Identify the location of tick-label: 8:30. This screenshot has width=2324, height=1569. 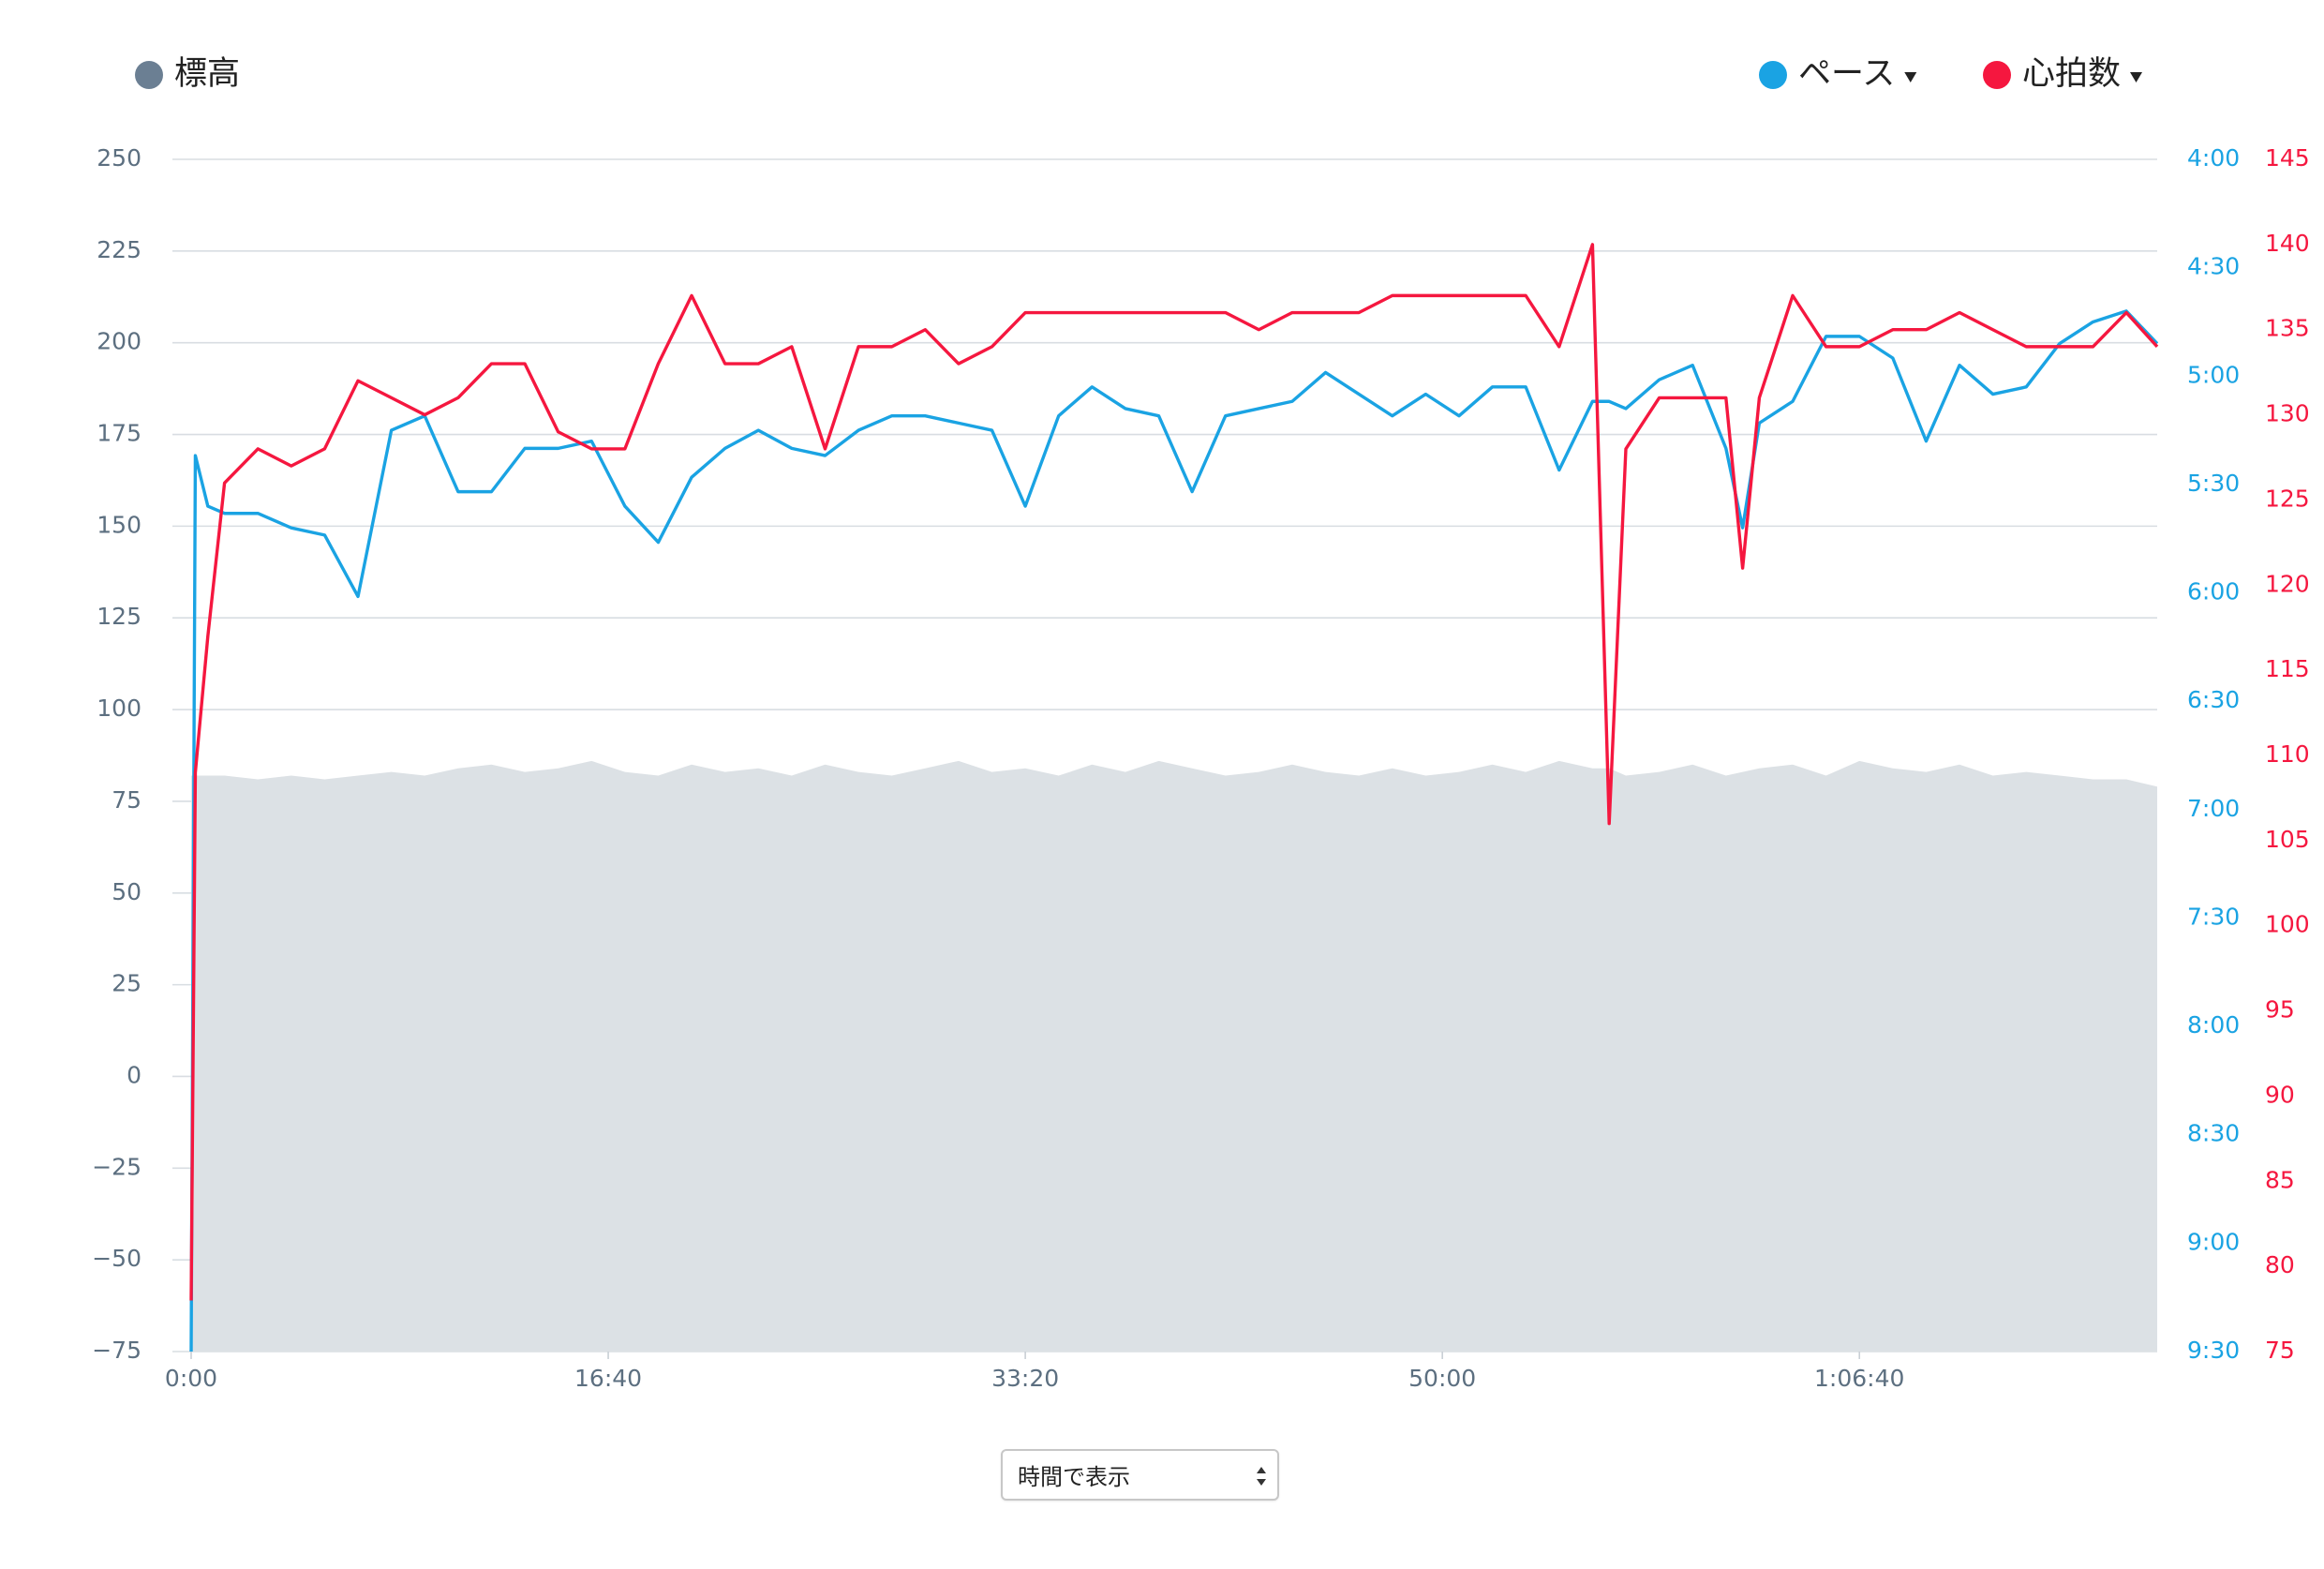
(2214, 1133).